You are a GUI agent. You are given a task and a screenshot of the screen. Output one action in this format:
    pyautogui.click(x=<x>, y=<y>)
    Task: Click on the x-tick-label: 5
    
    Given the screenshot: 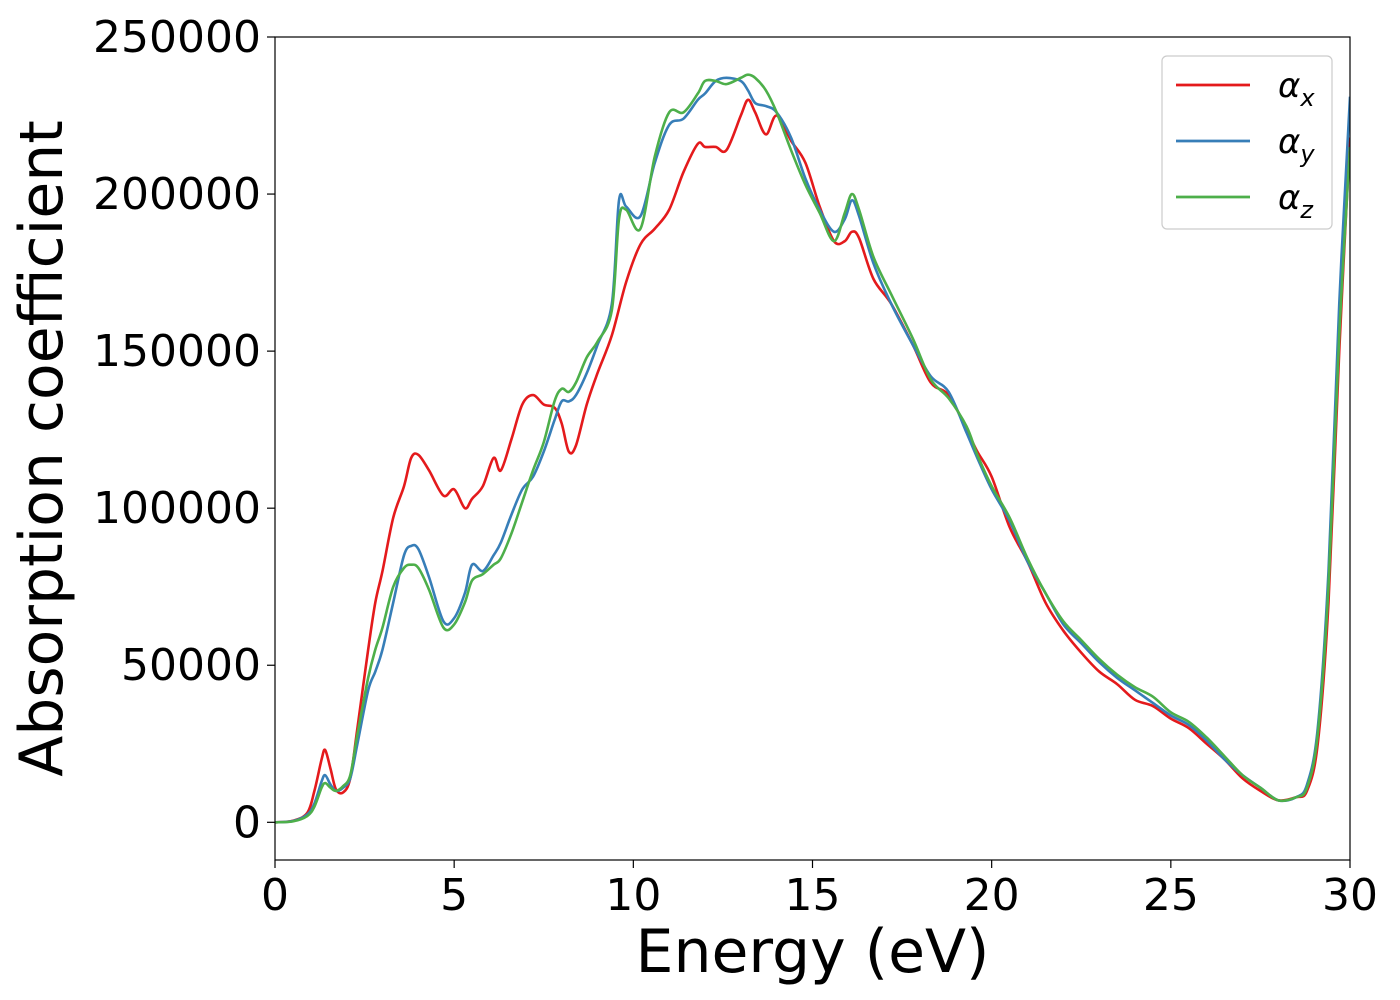 What is the action you would take?
    pyautogui.click(x=454, y=895)
    